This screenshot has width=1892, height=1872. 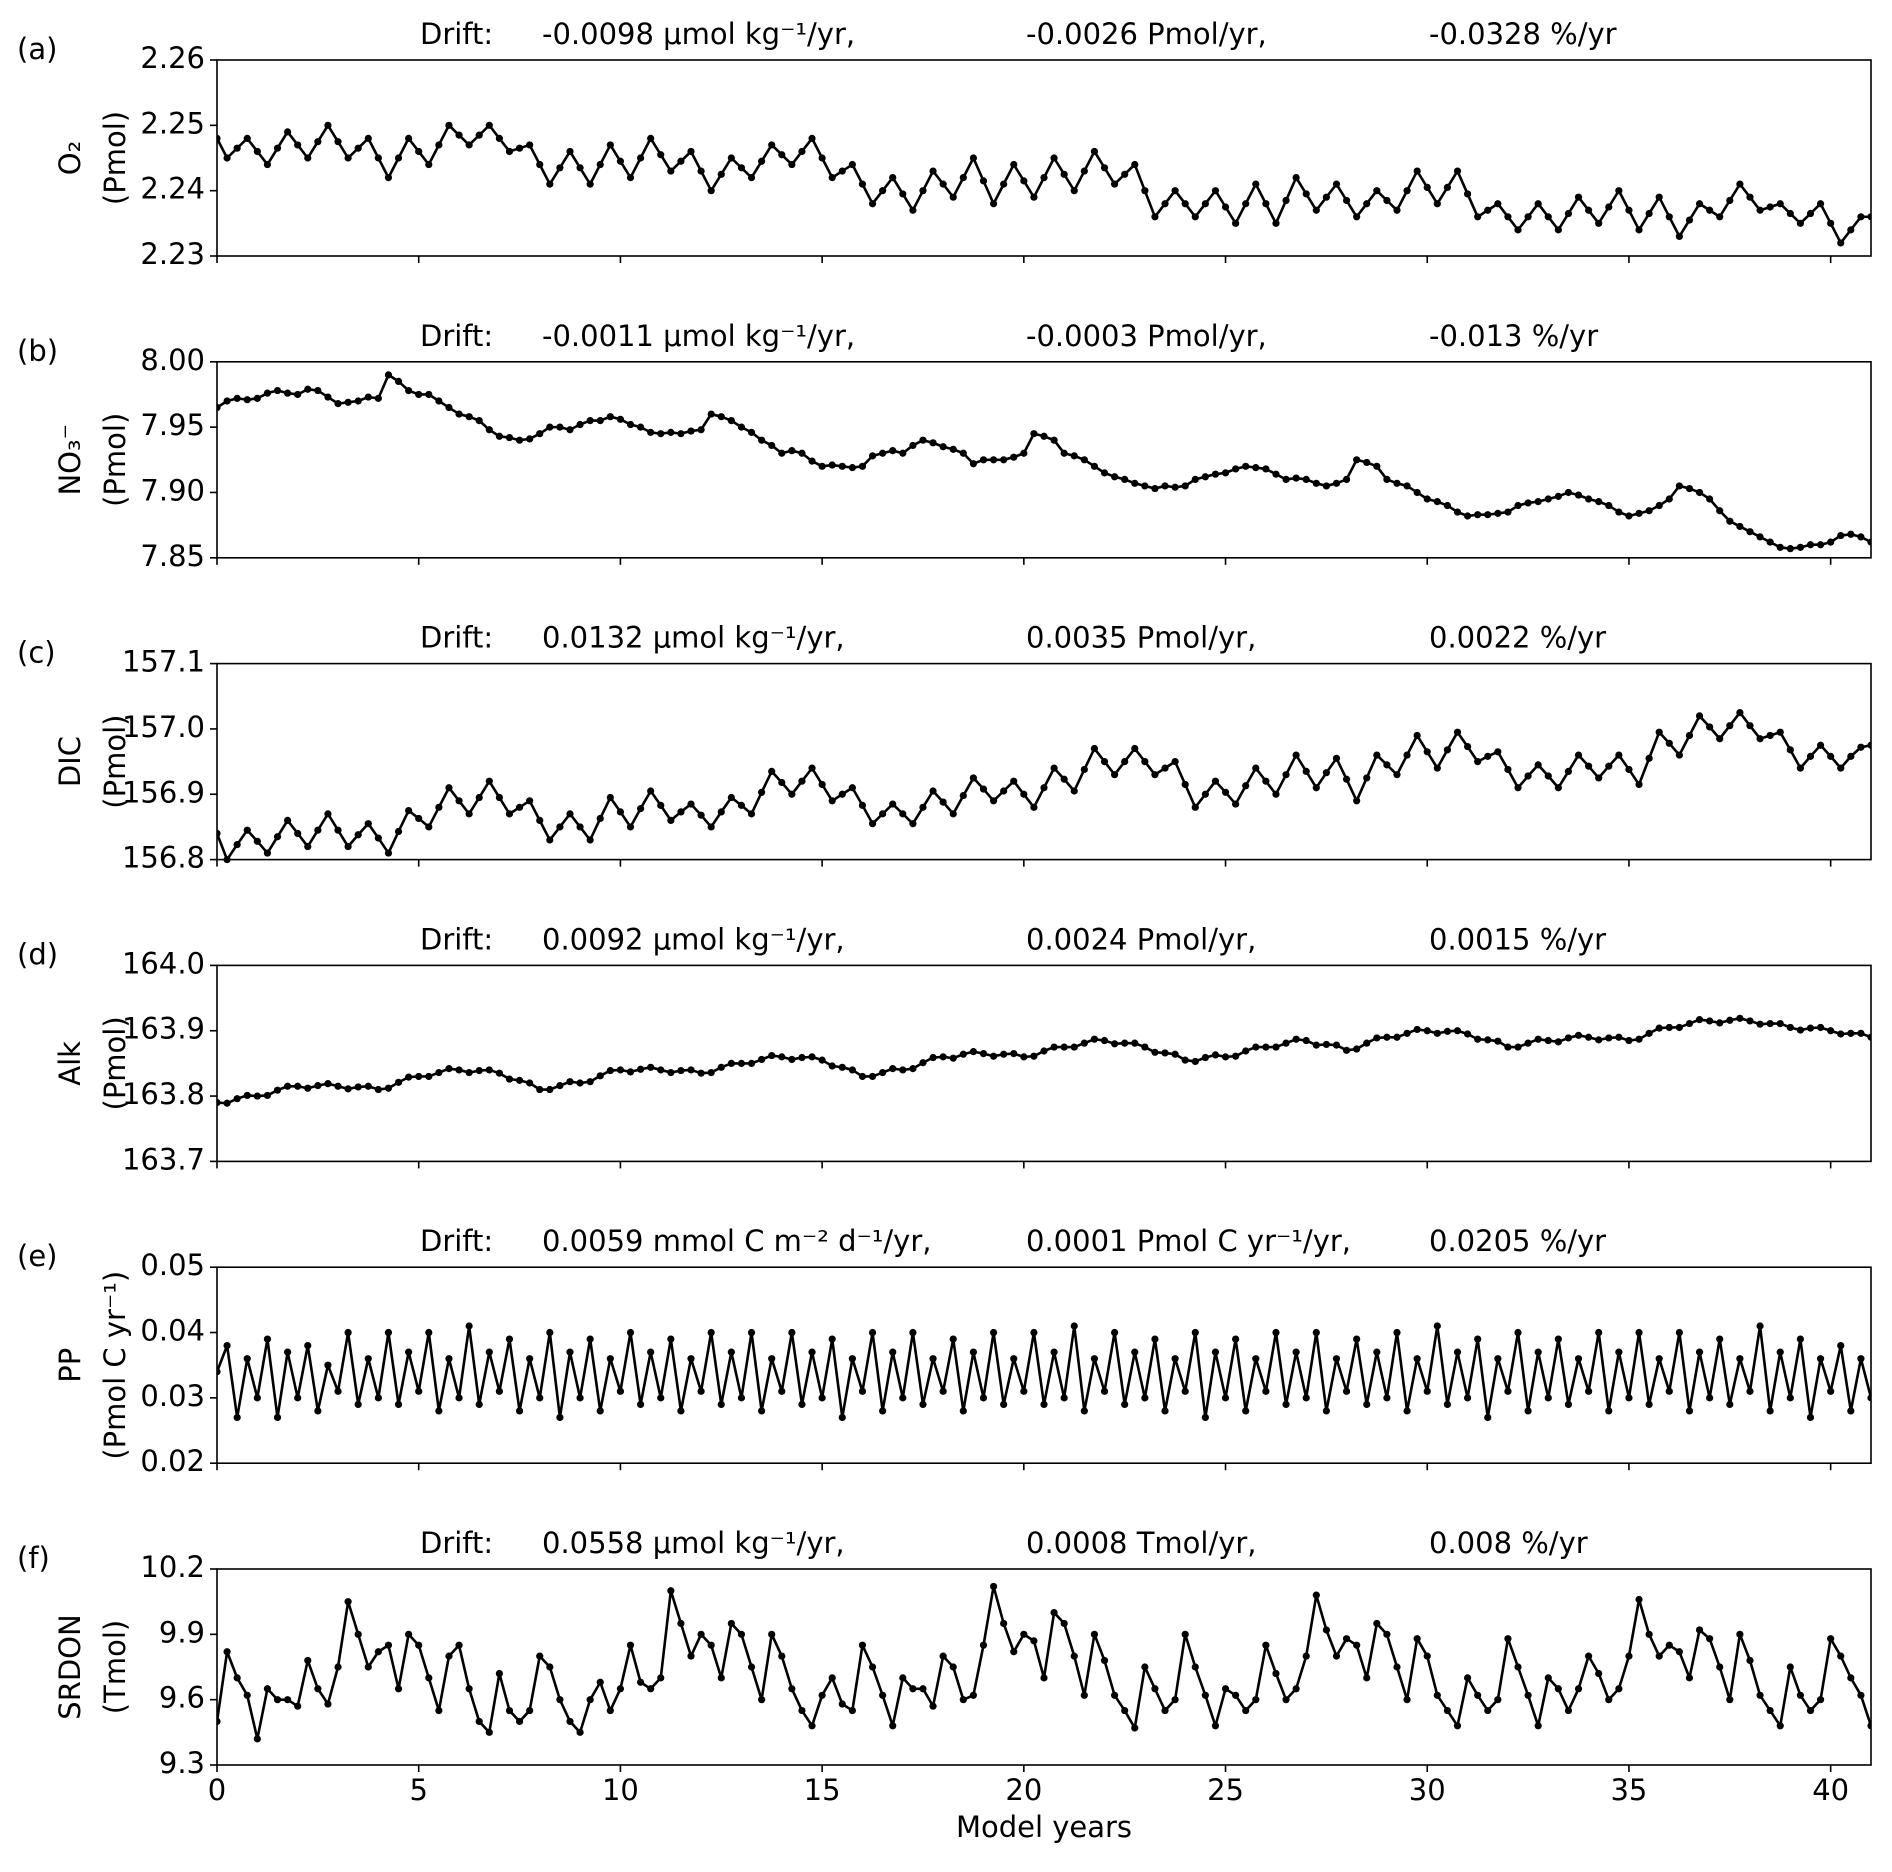 What do you see at coordinates (1225, 1790) in the screenshot?
I see `x-tick-label: 25` at bounding box center [1225, 1790].